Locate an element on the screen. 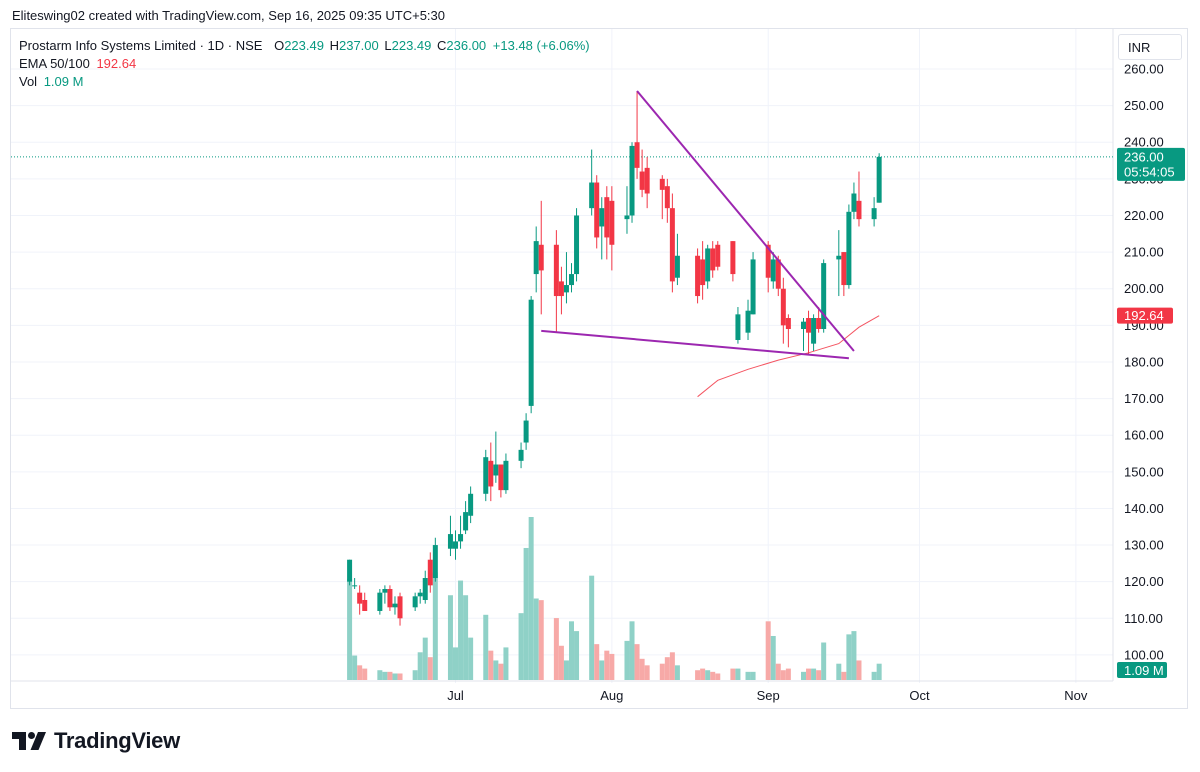  y-tick-label: 200.00 is located at coordinates (1144, 288).